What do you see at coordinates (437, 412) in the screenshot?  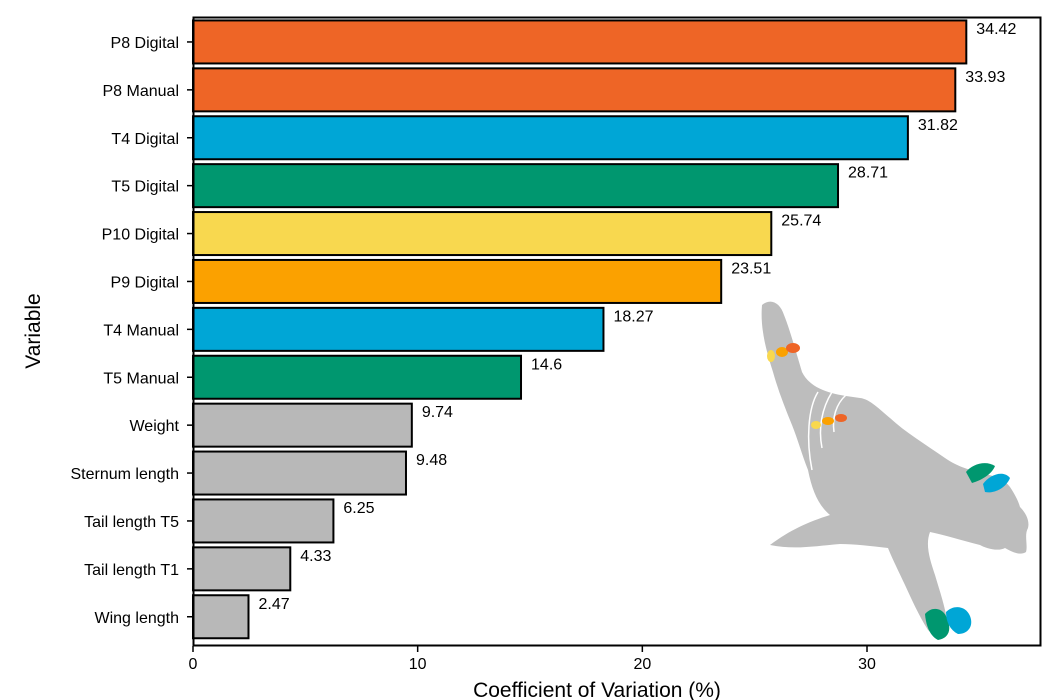 I see `bar-value-label: 9.74` at bounding box center [437, 412].